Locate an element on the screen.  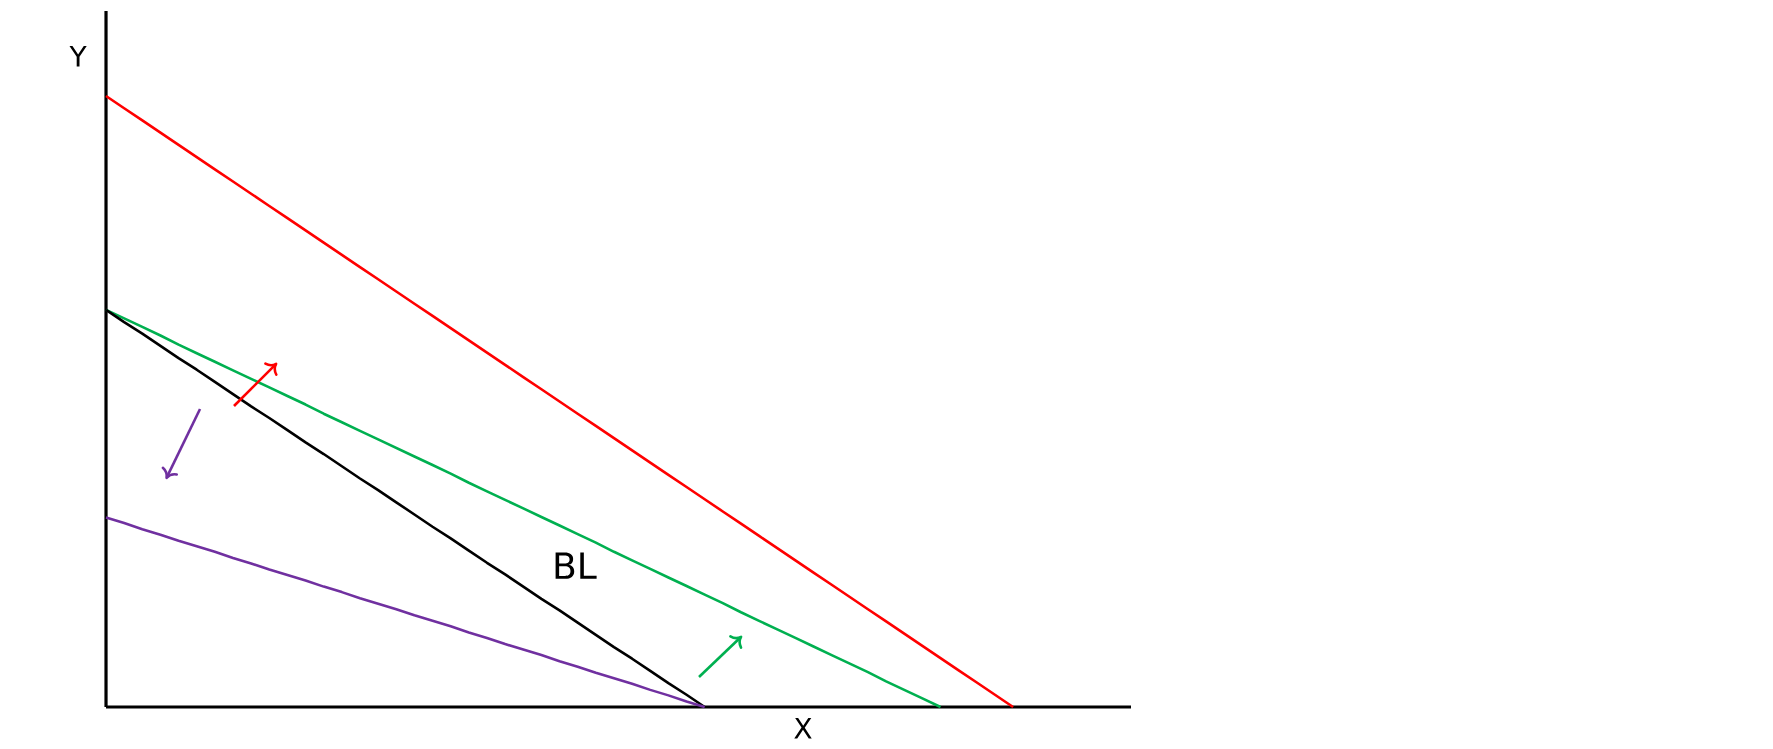
x-axis-title: X is located at coordinates (803, 728).